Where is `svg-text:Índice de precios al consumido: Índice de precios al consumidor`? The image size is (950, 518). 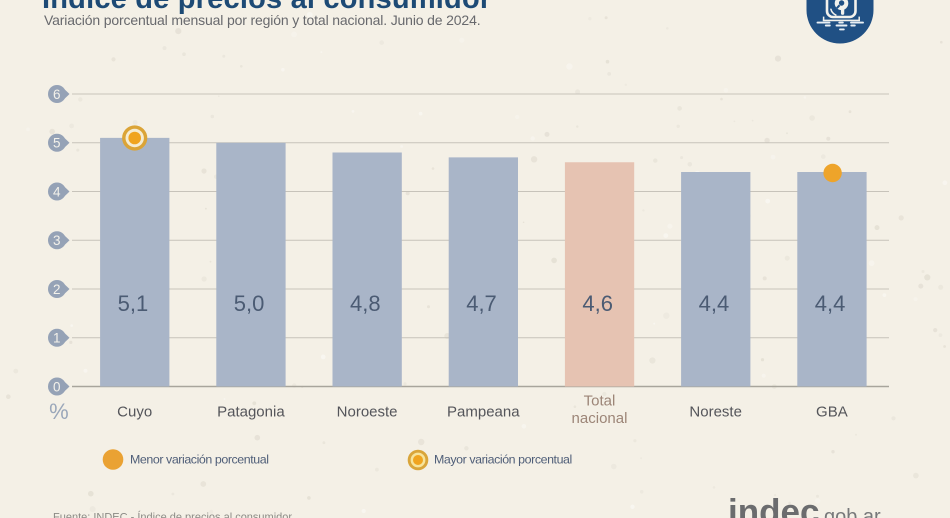
svg-text:Índice de precios al consumido: Índice de precios al consumidor is located at coordinates (266, 7).